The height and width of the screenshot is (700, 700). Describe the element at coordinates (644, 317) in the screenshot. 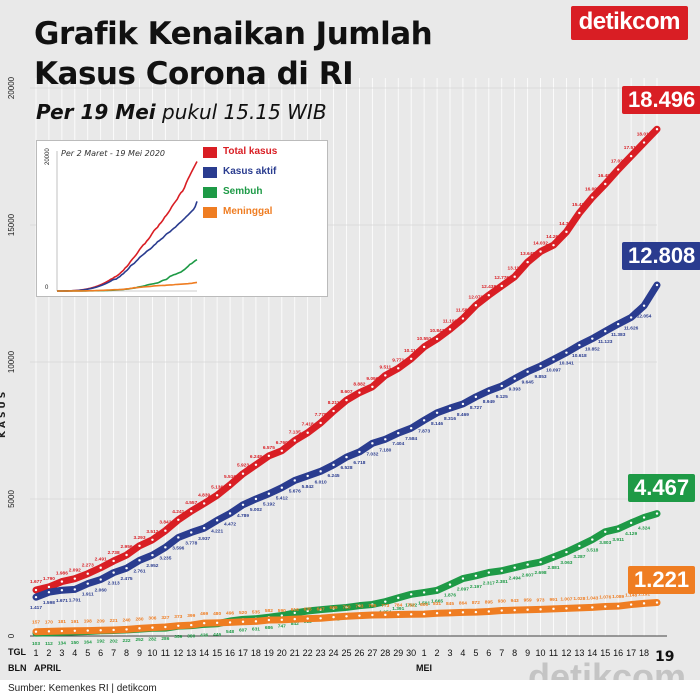

I see `data-label: 12.054` at that location.